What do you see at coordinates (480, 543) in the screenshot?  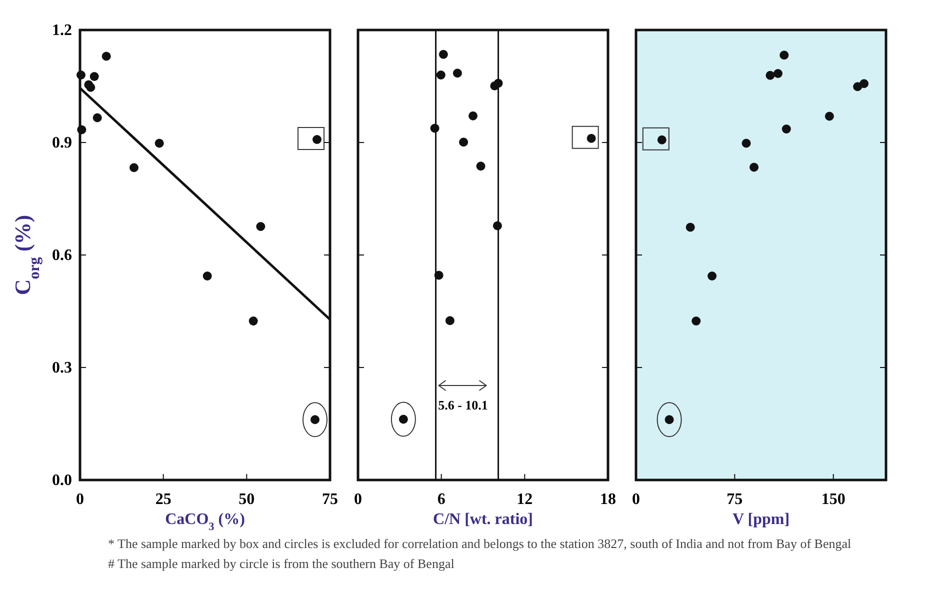 I see `text: * The sample marked by box and circles is excluded for correlation and belongs to the station 3827, south of India and not from Bay of Bengal` at bounding box center [480, 543].